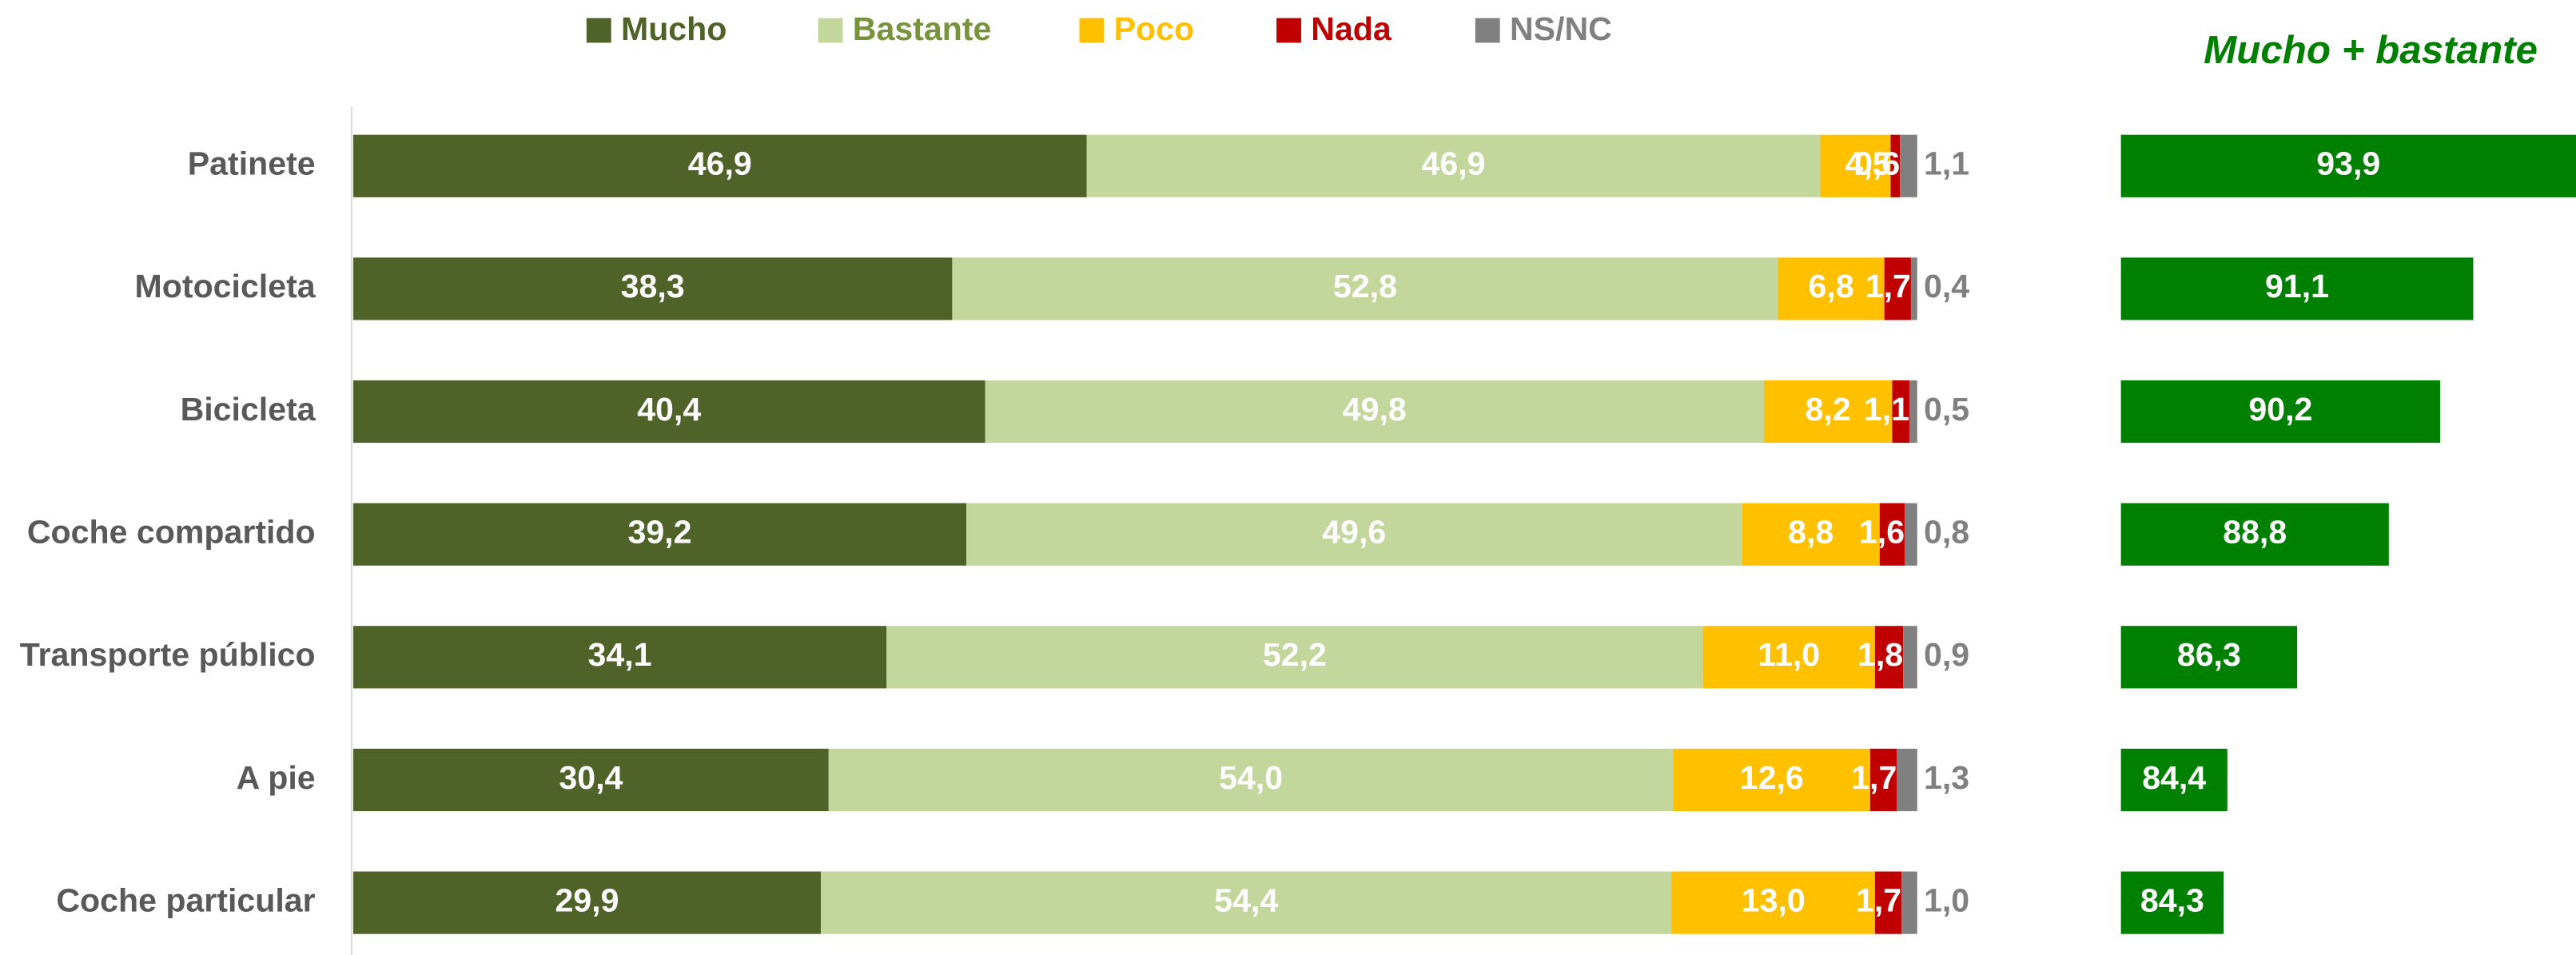  I want to click on value-label: 29,9, so click(587, 899).